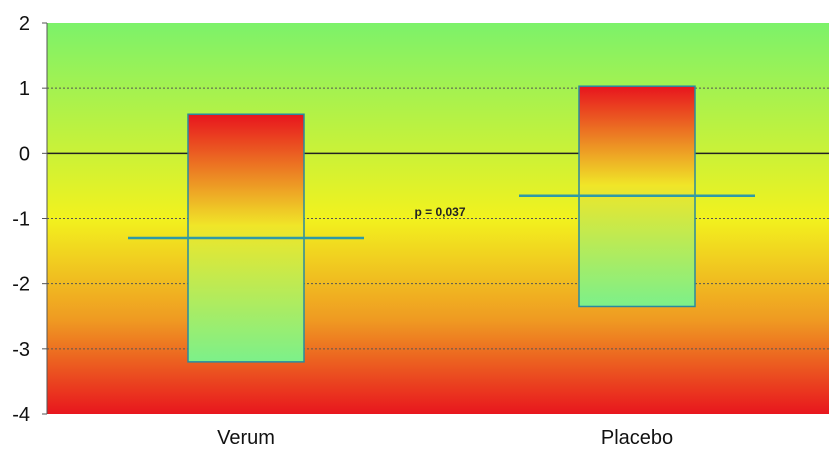  I want to click on y-tick-label: 2, so click(24, 24).